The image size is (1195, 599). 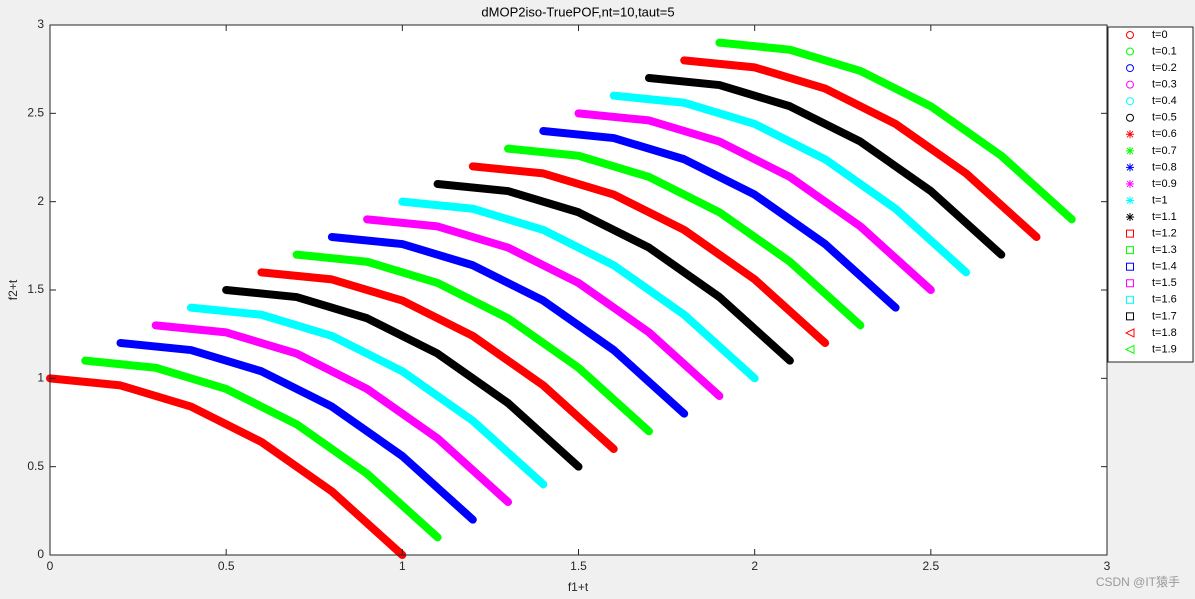 I want to click on y-tick-label: 0, so click(x=40, y=554).